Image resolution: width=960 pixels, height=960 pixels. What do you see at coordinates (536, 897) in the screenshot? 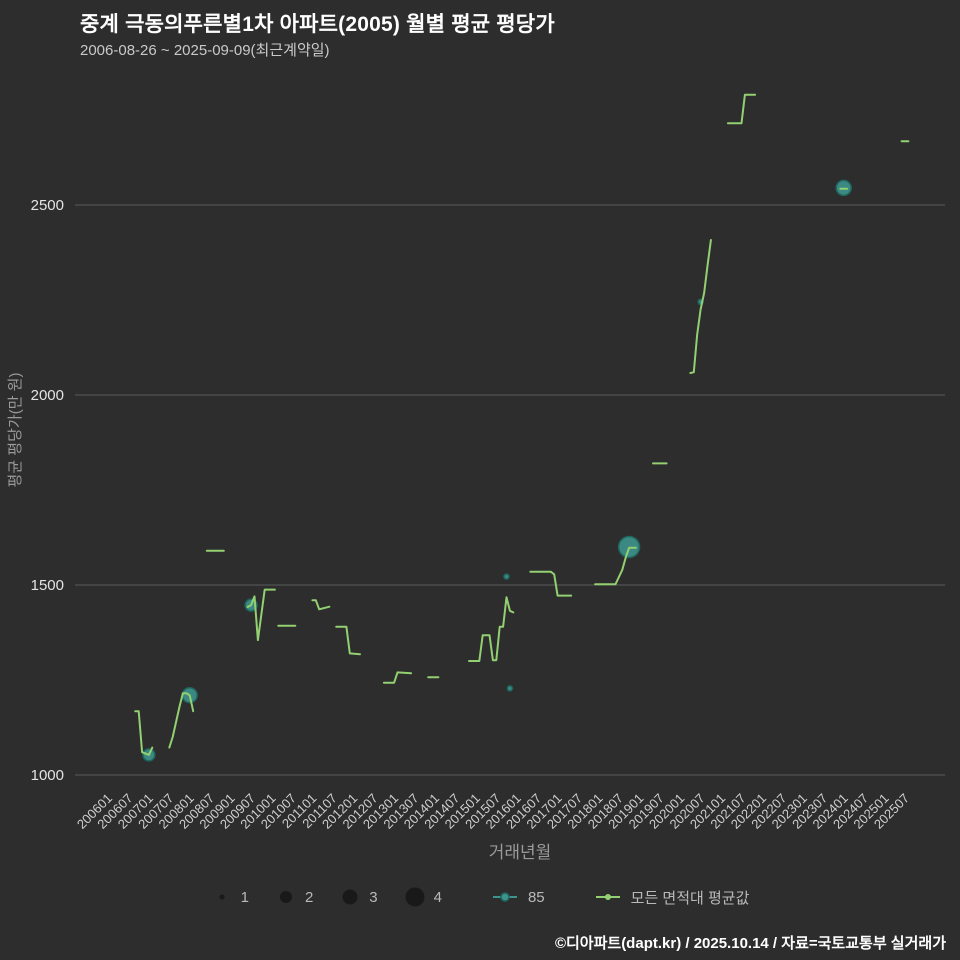
I see `legend-series-85-label: 85` at bounding box center [536, 897].